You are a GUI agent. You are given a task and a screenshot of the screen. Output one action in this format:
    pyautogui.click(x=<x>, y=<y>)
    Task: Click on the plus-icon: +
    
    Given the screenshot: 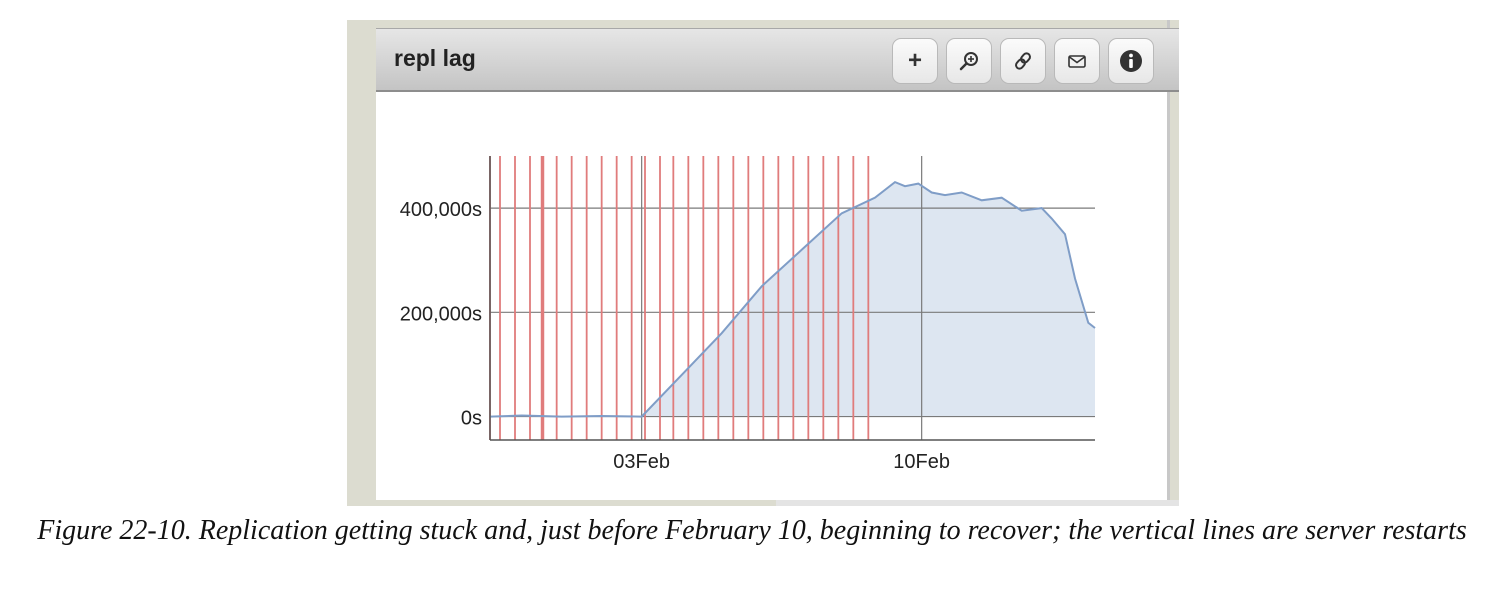 What is the action you would take?
    pyautogui.click(x=914, y=60)
    